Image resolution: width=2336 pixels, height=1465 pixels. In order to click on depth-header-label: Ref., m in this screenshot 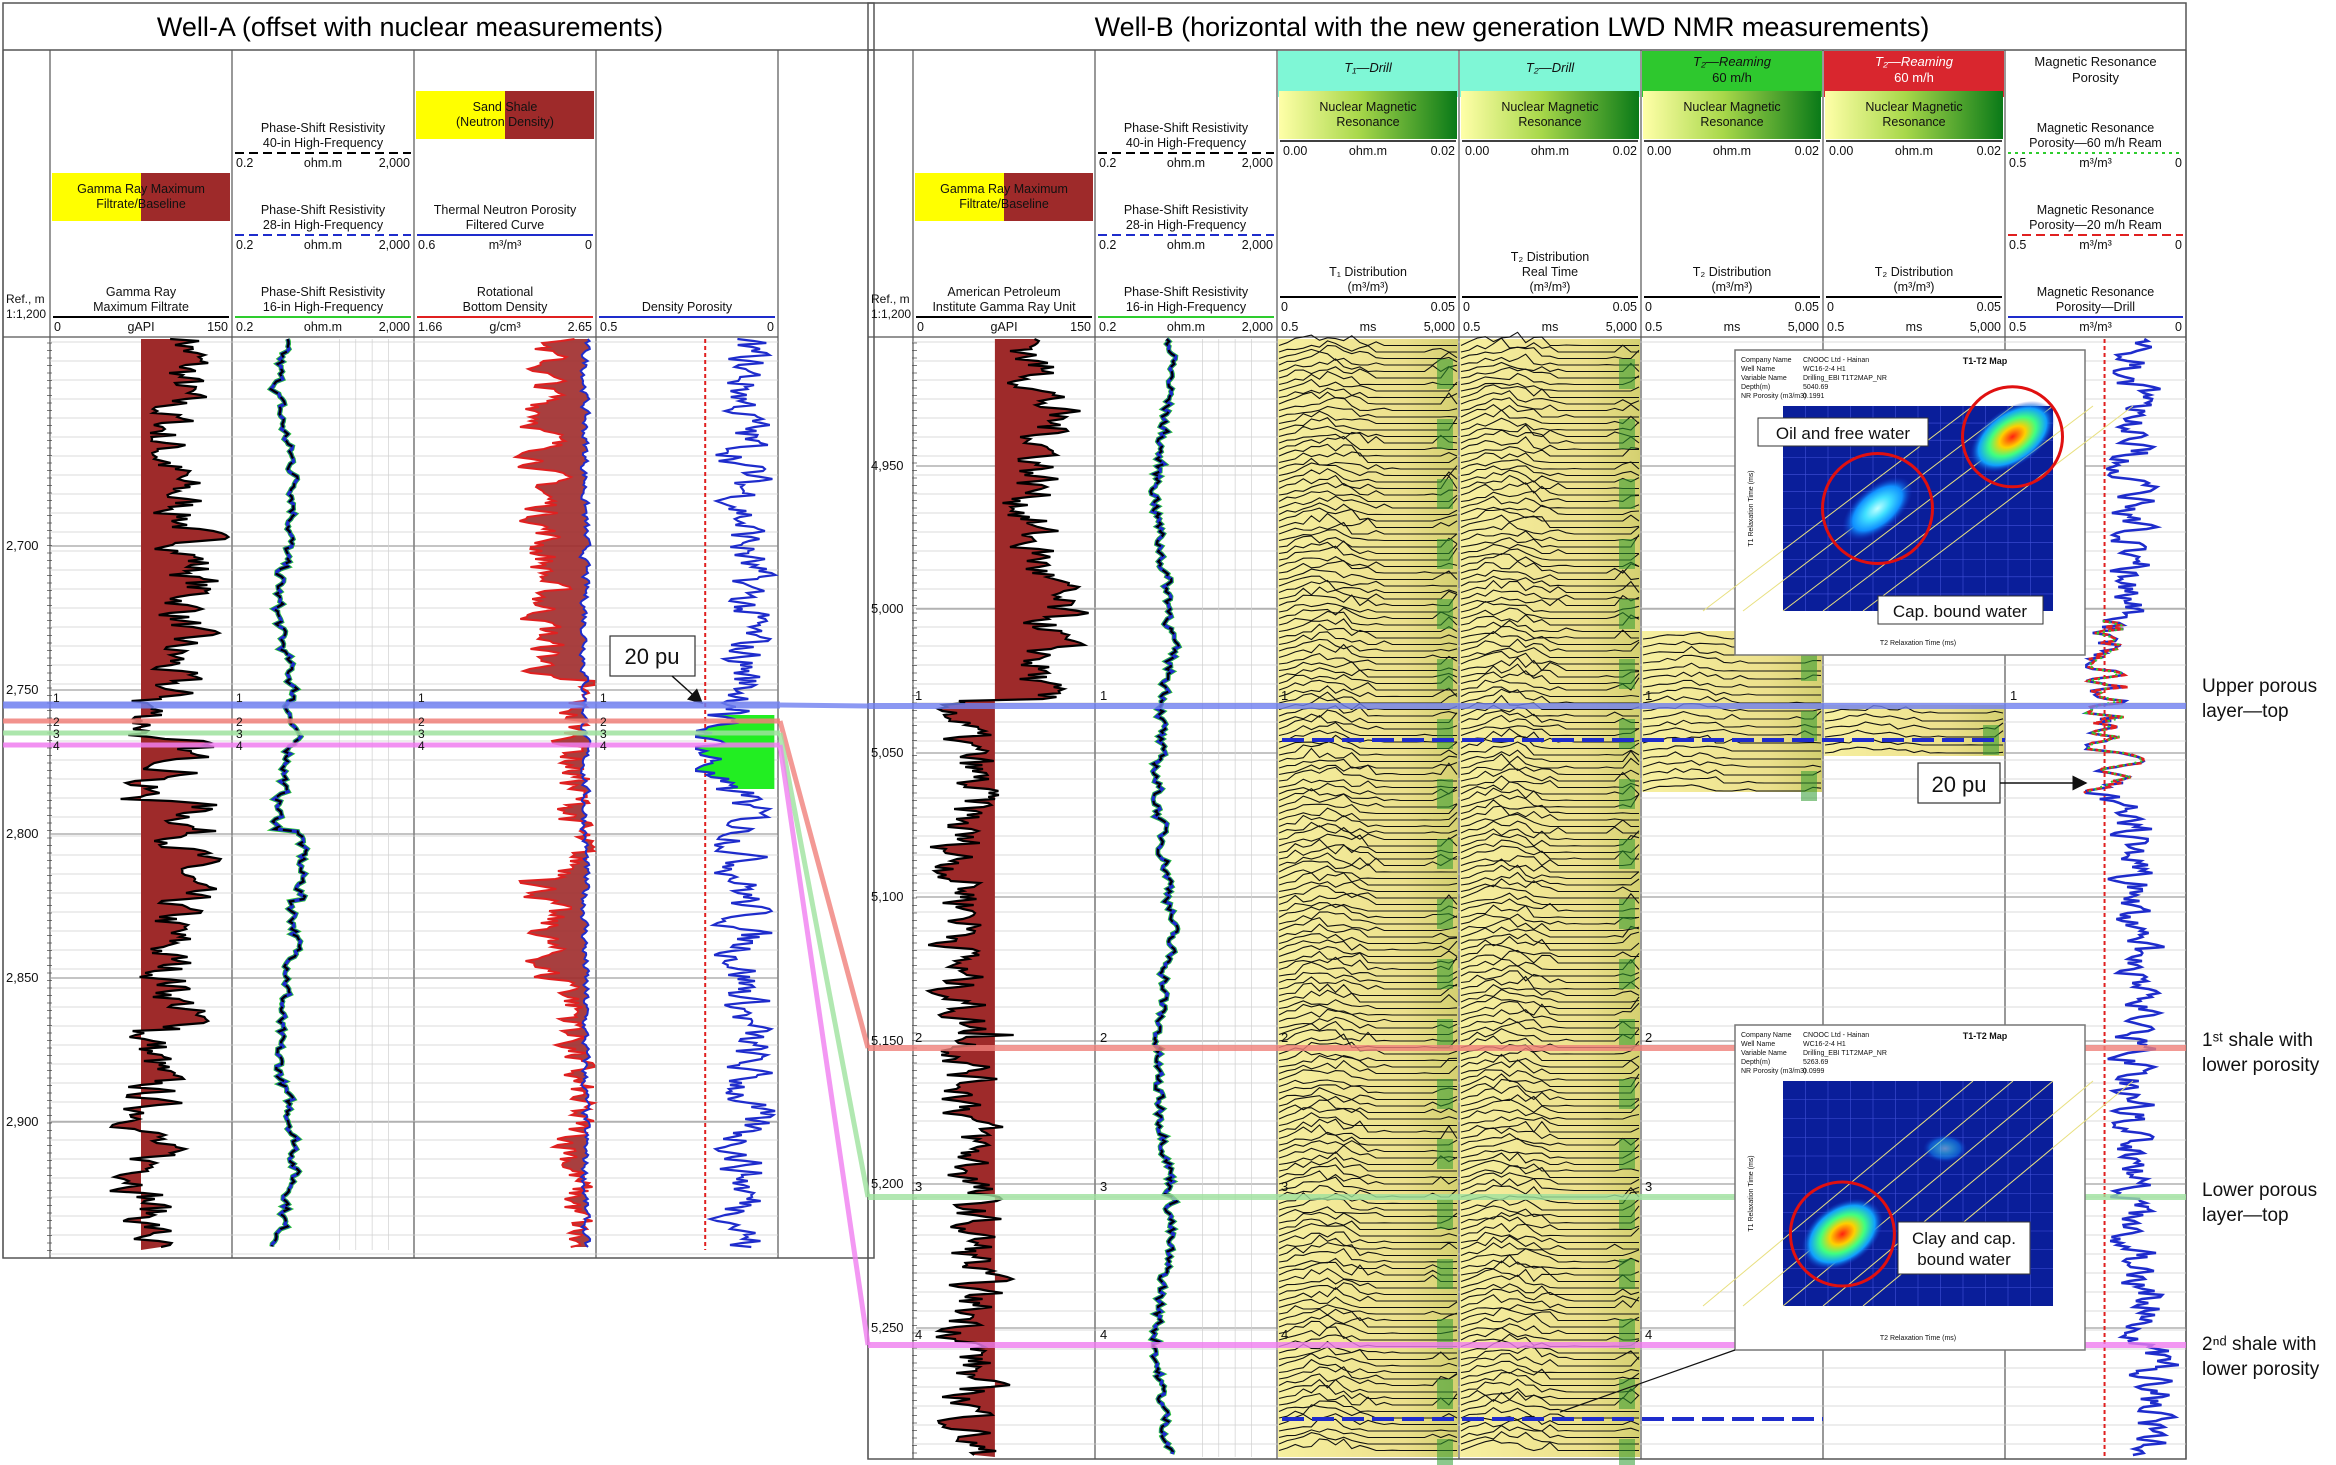, I will do `click(25, 299)`.